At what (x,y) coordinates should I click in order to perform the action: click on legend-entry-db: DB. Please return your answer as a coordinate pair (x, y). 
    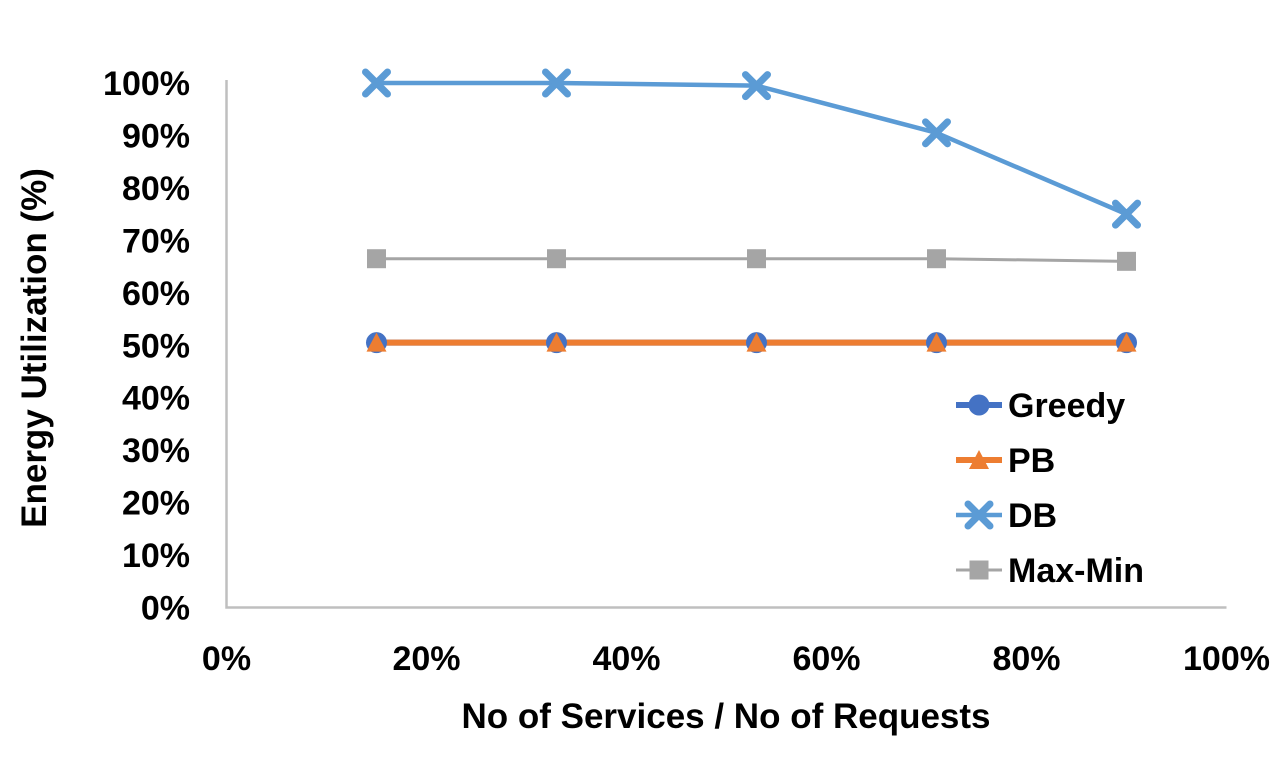
    Looking at the image, I should click on (1006, 516).